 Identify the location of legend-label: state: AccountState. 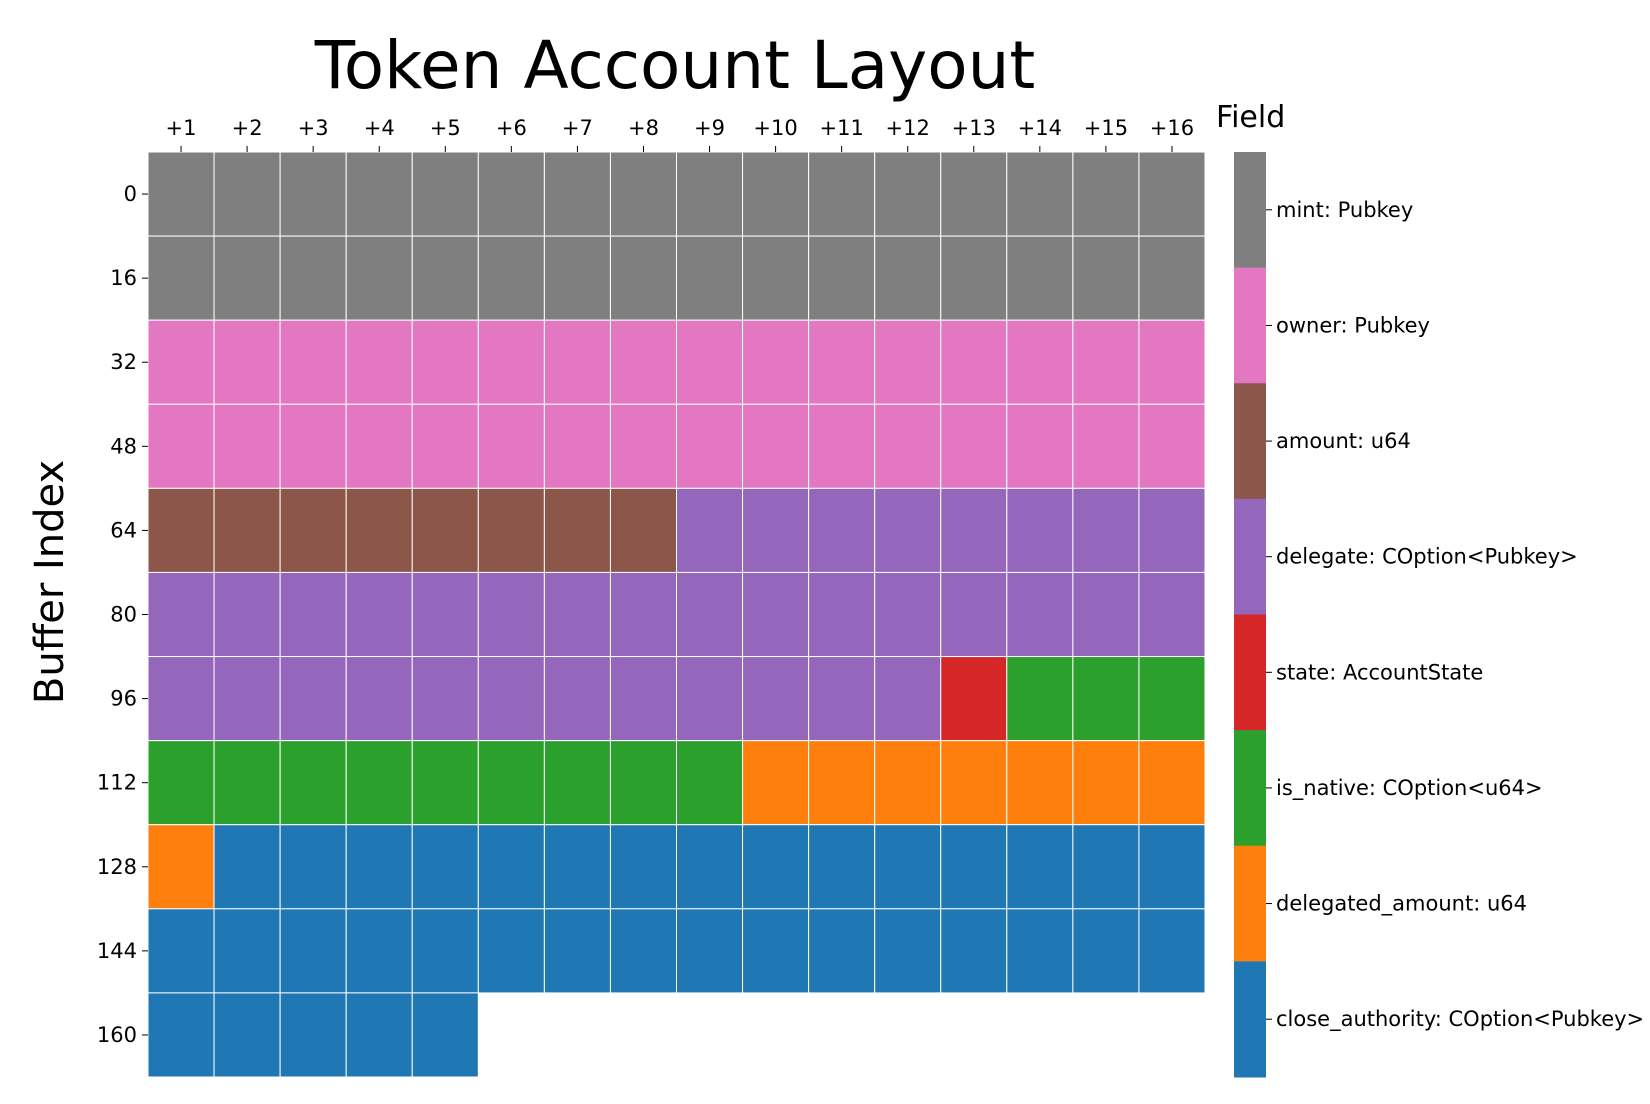
(1379, 672).